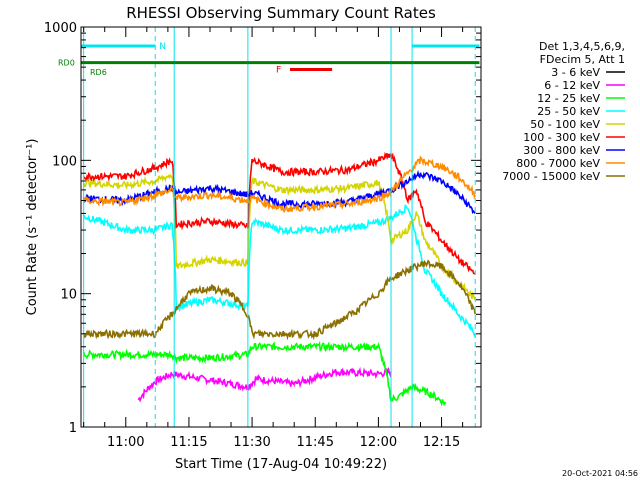  What do you see at coordinates (561, 150) in the screenshot?
I see `legend-label-300-800-kev: 300 - 800 keV` at bounding box center [561, 150].